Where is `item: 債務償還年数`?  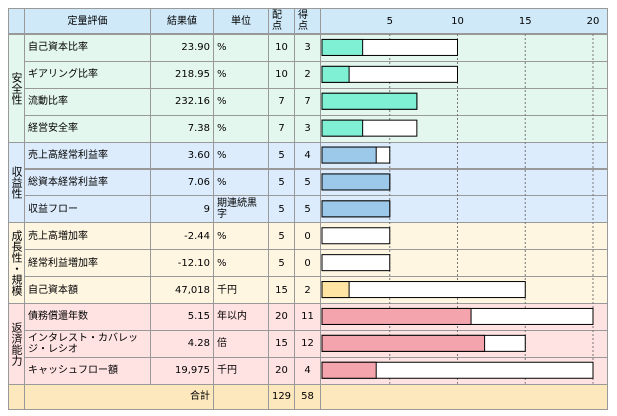 item: 債務償還年数 is located at coordinates (87, 317).